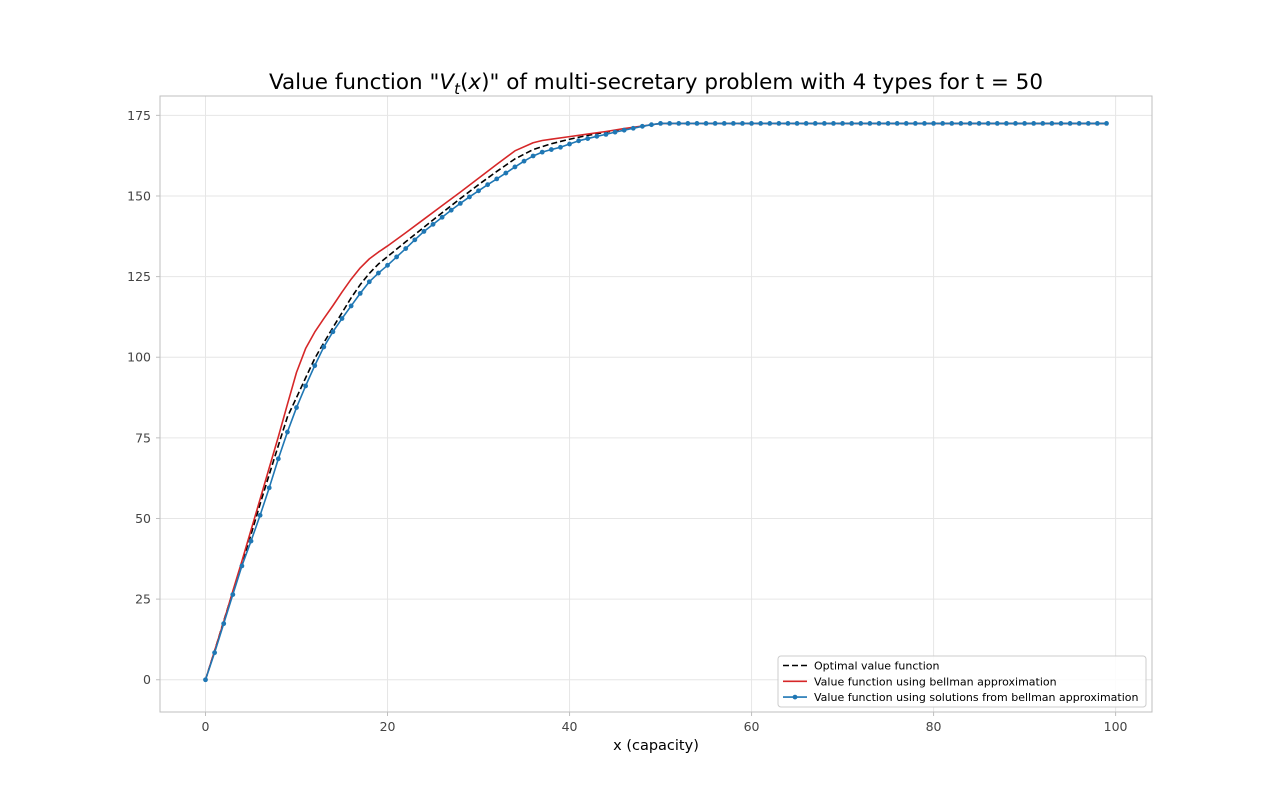 This screenshot has width=1280, height=800. I want to click on x-tick-label: 40, so click(570, 726).